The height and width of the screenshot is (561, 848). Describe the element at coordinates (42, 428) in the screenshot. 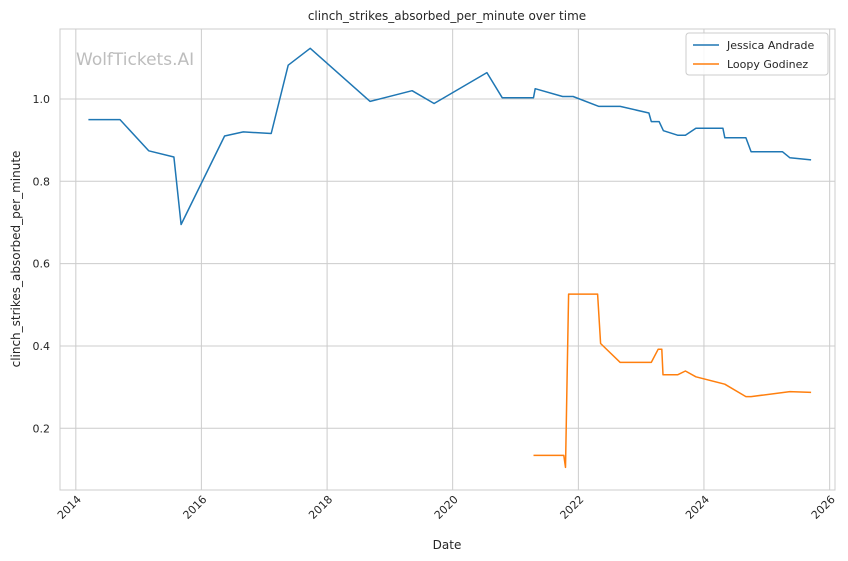

I see `y-tick-label-0.2: 0.2` at that location.